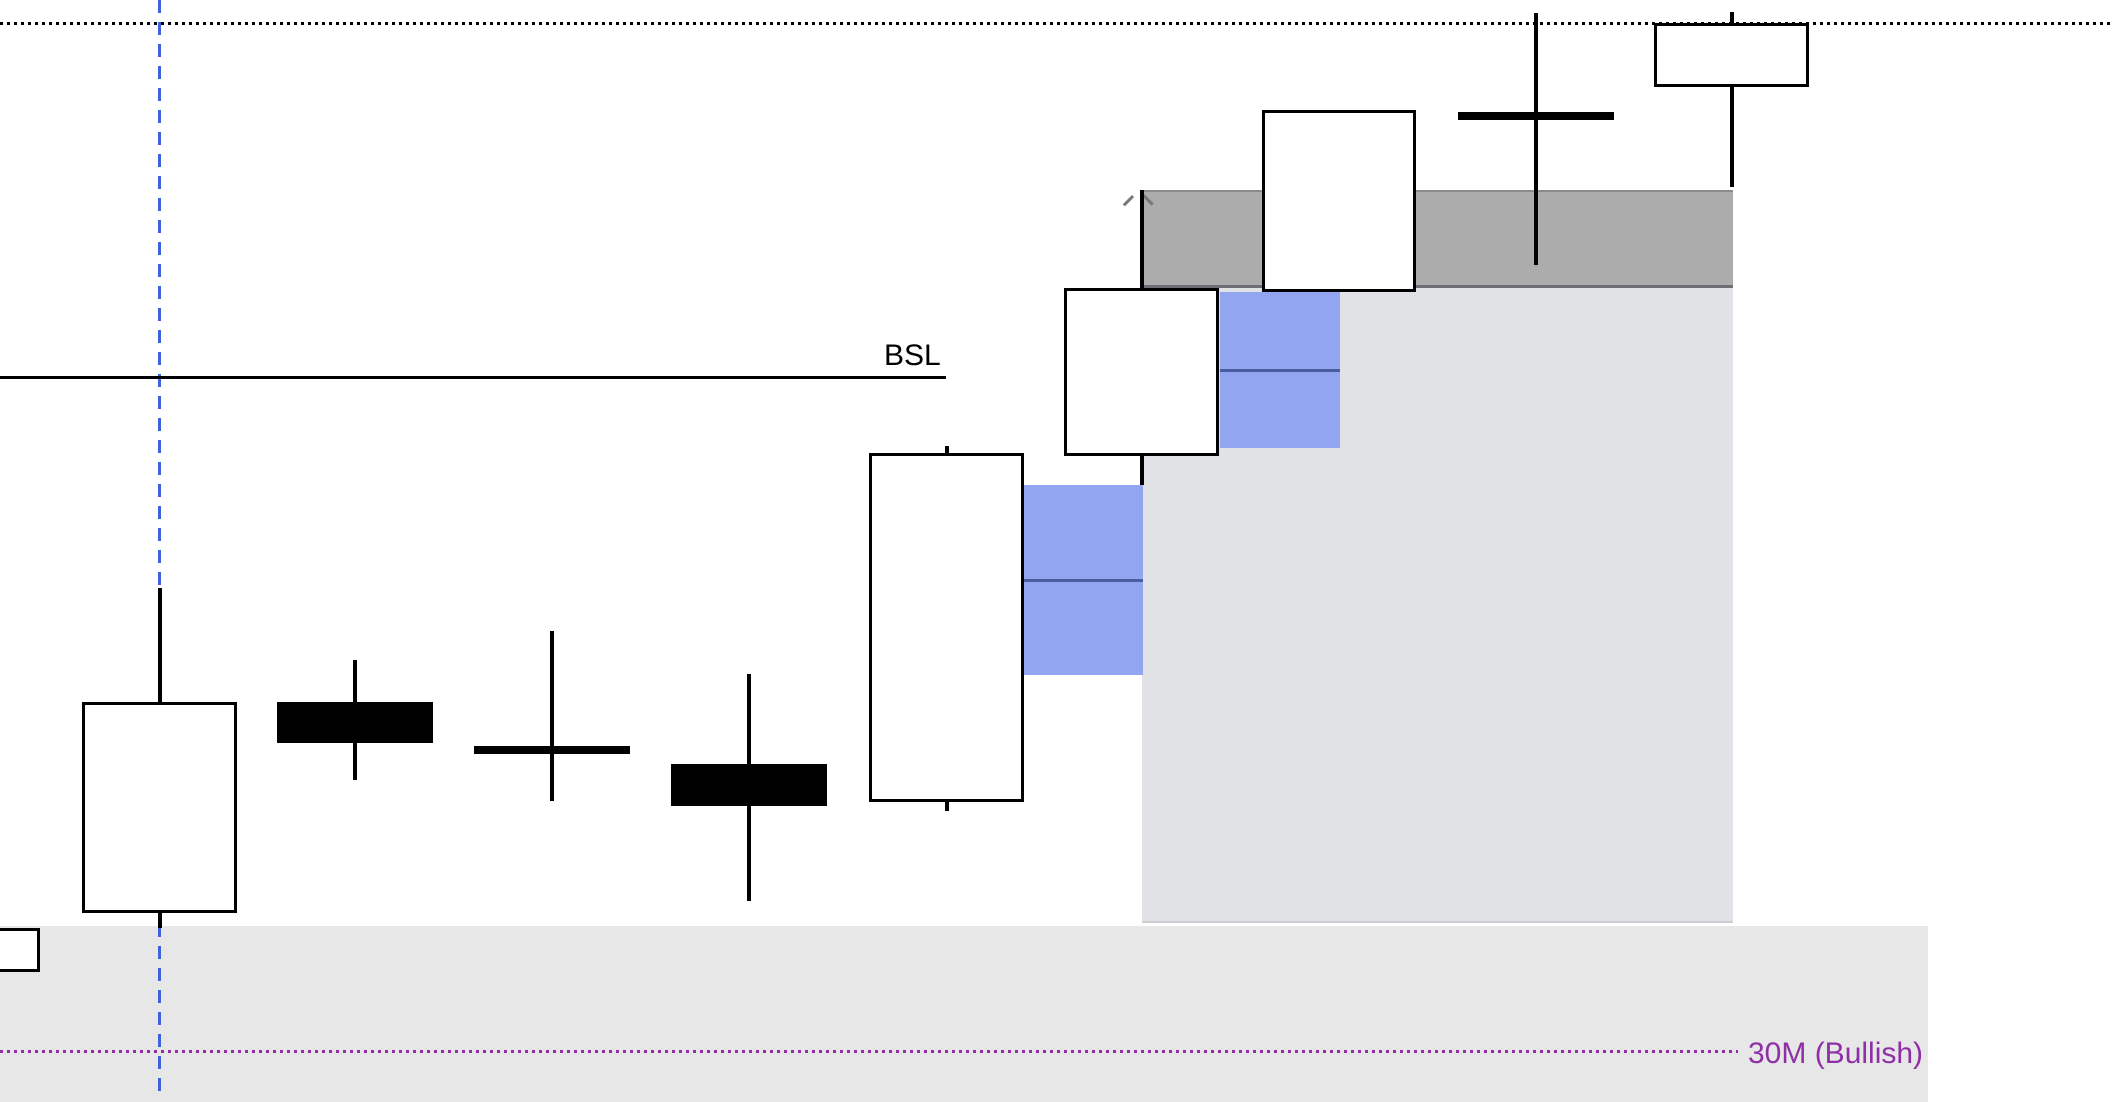 The height and width of the screenshot is (1102, 2112). Describe the element at coordinates (749, 719) in the screenshot. I see `candle-4-upper-wick` at that location.